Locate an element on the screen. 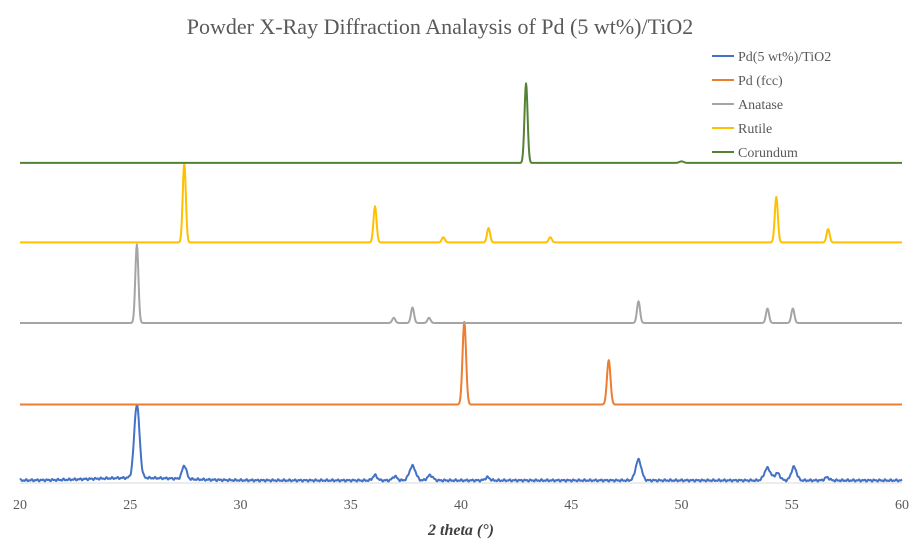 This screenshot has height=544, width=914. series-line-pd-5-wt-tio2 is located at coordinates (461, 443).